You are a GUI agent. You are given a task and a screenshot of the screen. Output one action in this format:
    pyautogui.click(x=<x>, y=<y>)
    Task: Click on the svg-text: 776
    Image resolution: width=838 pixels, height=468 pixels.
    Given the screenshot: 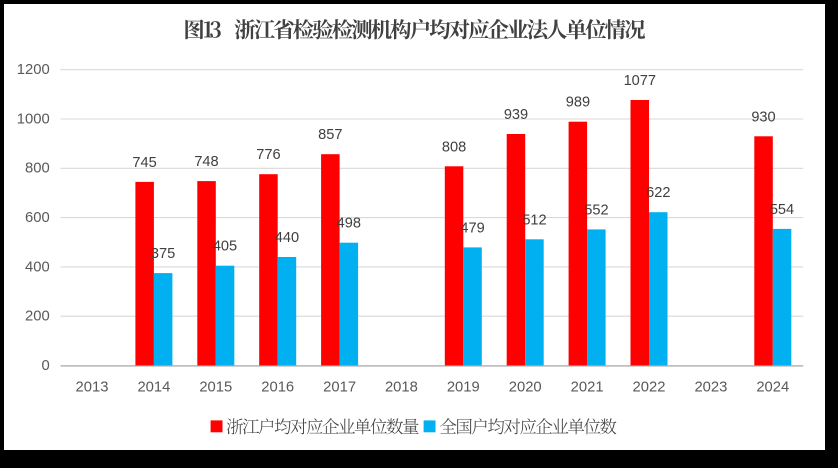 What is the action you would take?
    pyautogui.click(x=268, y=155)
    